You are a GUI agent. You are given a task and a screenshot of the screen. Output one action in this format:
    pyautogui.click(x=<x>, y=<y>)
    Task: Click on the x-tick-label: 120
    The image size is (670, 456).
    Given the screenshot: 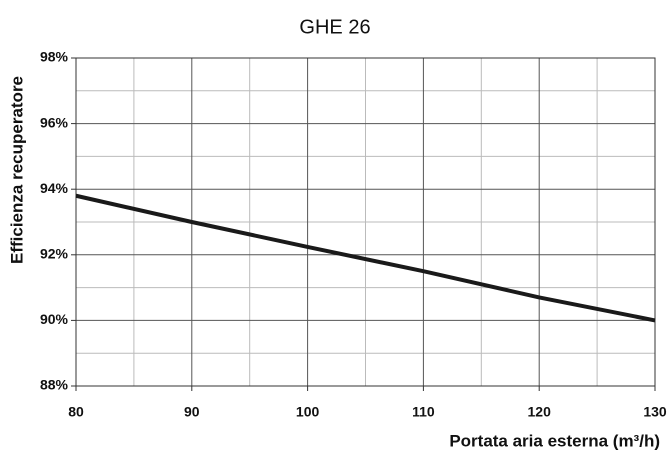 What is the action you would take?
    pyautogui.click(x=540, y=412)
    